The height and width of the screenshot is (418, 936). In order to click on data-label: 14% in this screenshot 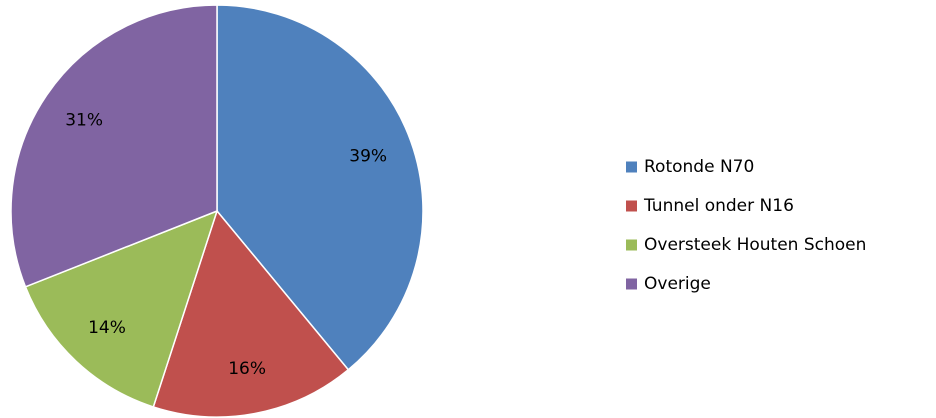, I will do `click(107, 328)`.